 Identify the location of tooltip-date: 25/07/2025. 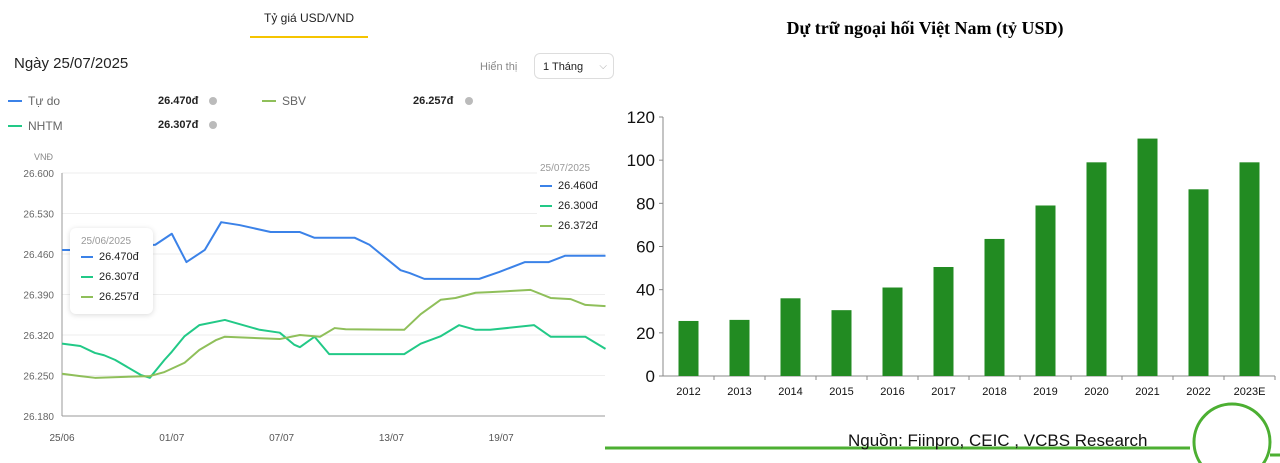
(565, 168).